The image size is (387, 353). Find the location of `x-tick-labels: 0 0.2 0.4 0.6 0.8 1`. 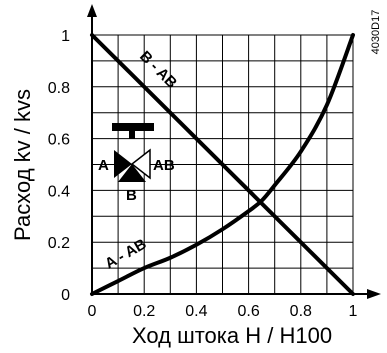

x-tick-labels: 0 0.2 0.4 0.6 0.8 1 is located at coordinates (223, 311).